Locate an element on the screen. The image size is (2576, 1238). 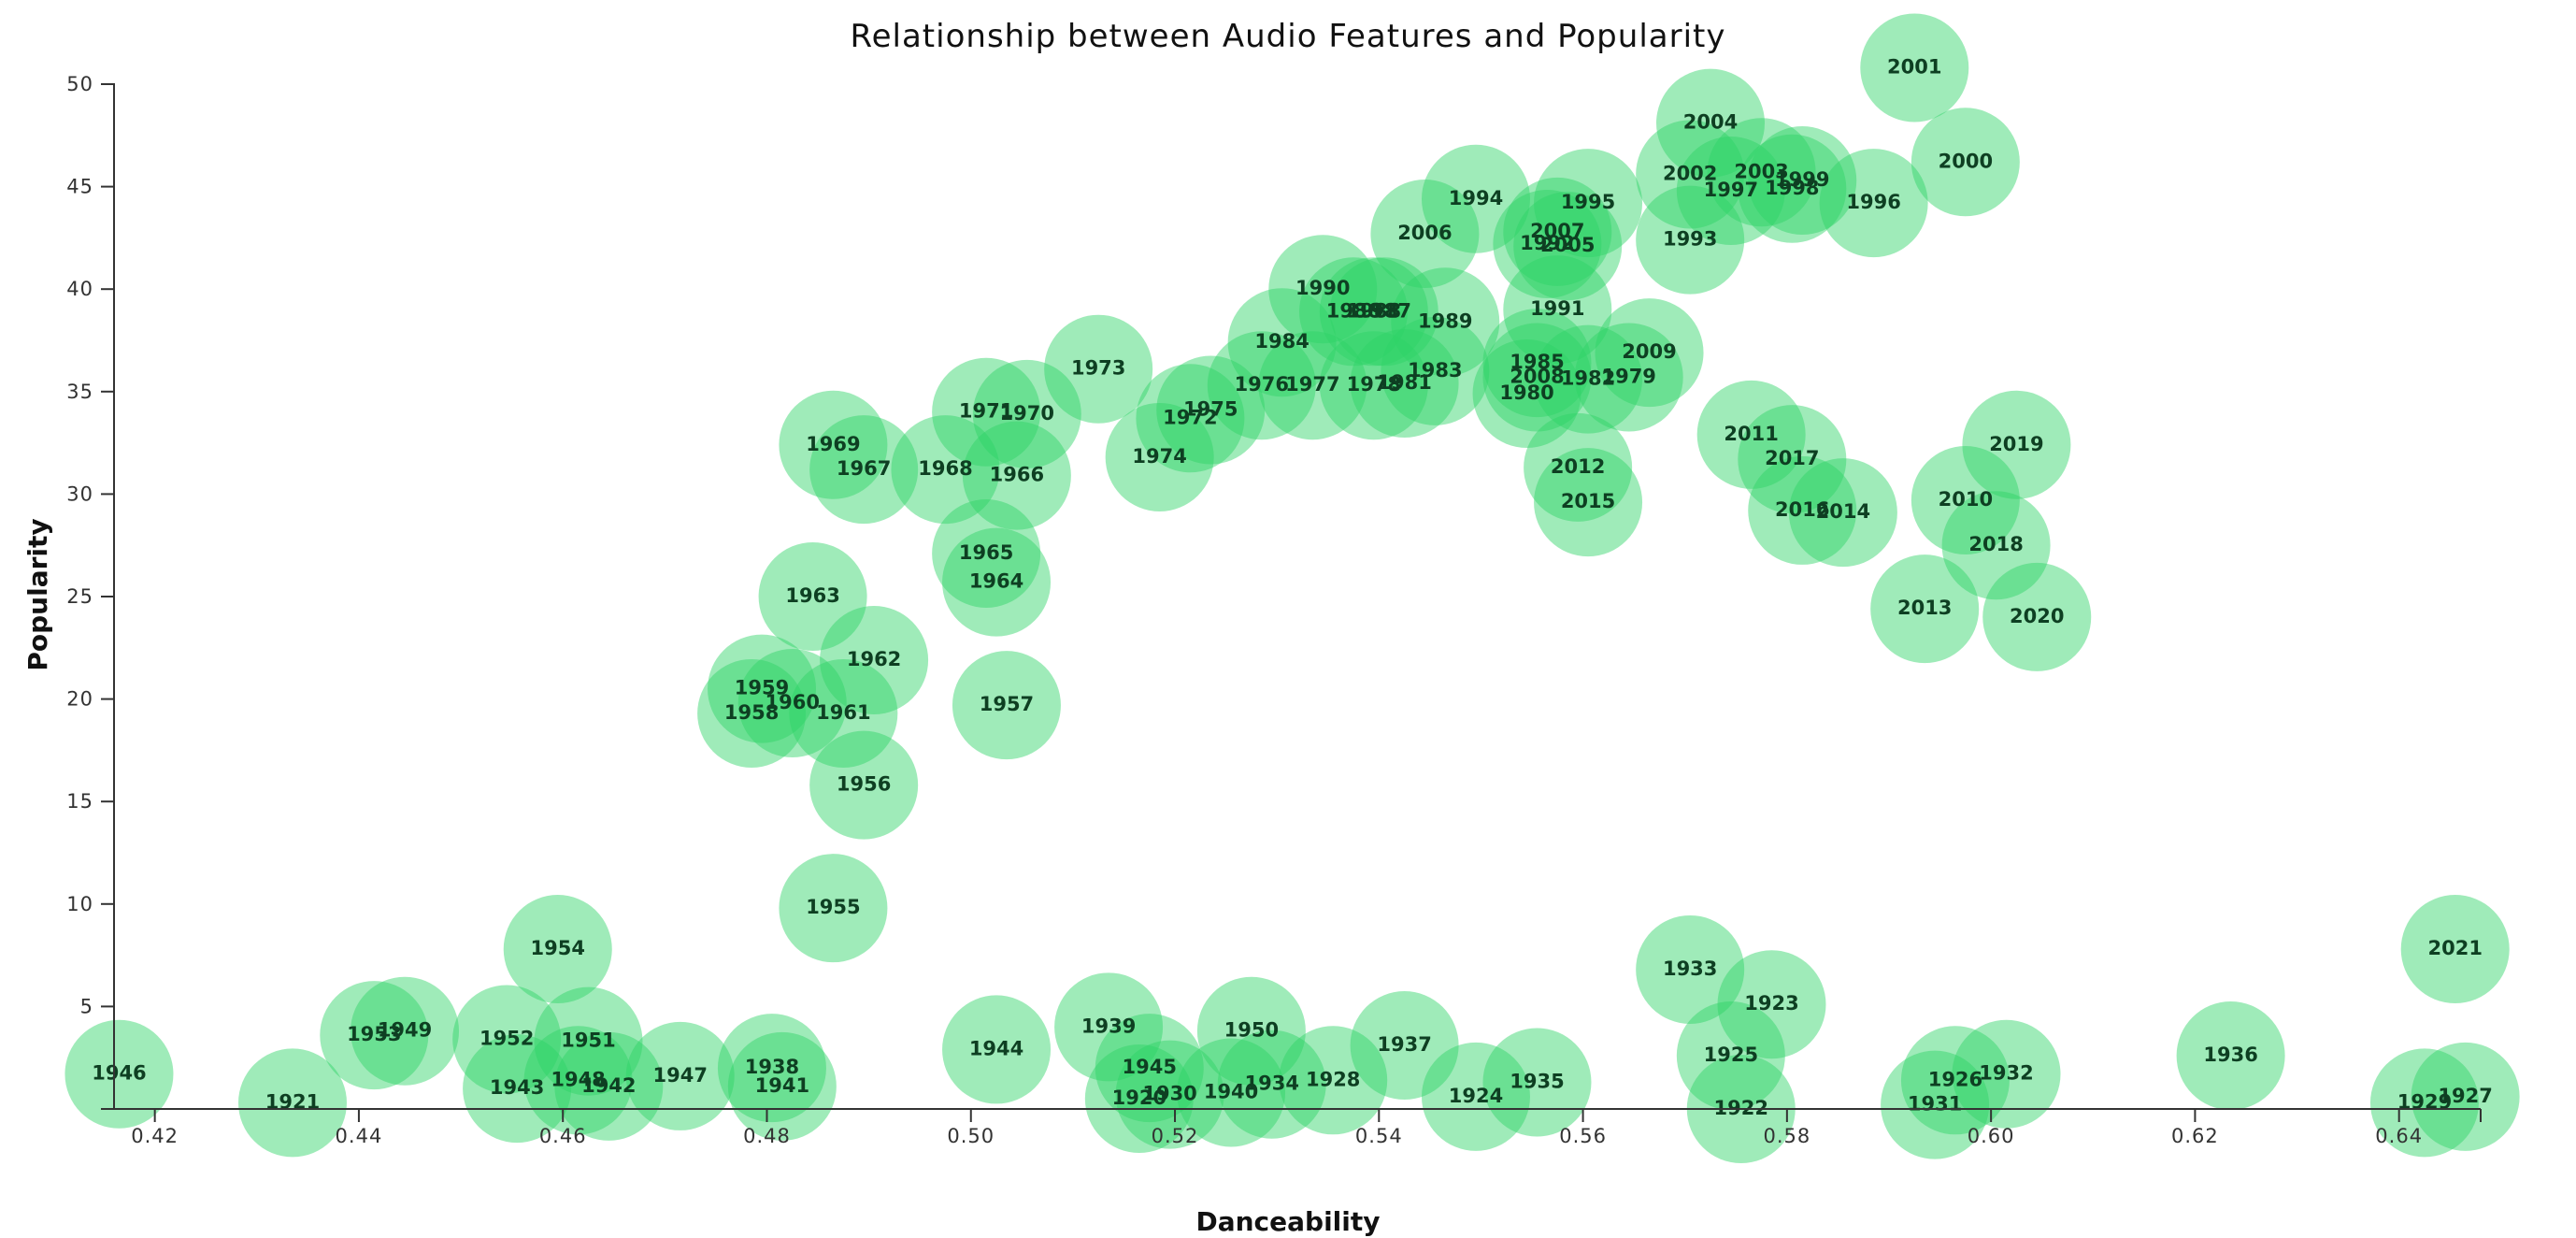
bubble-label: 1938 is located at coordinates (772, 1067).